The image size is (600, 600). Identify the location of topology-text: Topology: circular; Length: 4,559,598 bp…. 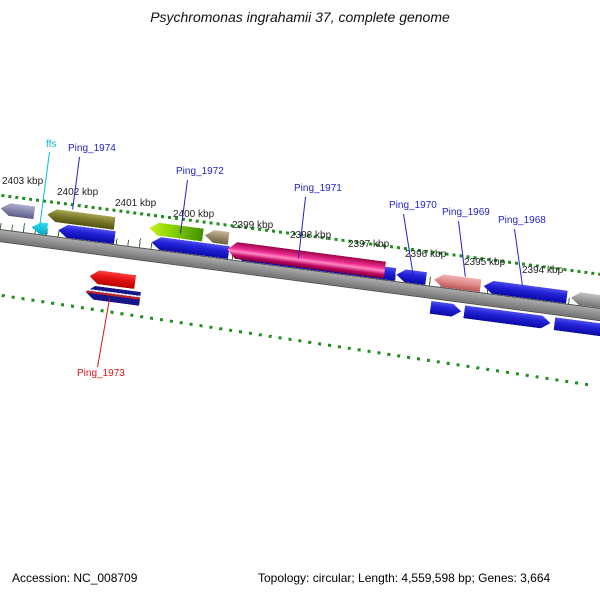
(404, 578).